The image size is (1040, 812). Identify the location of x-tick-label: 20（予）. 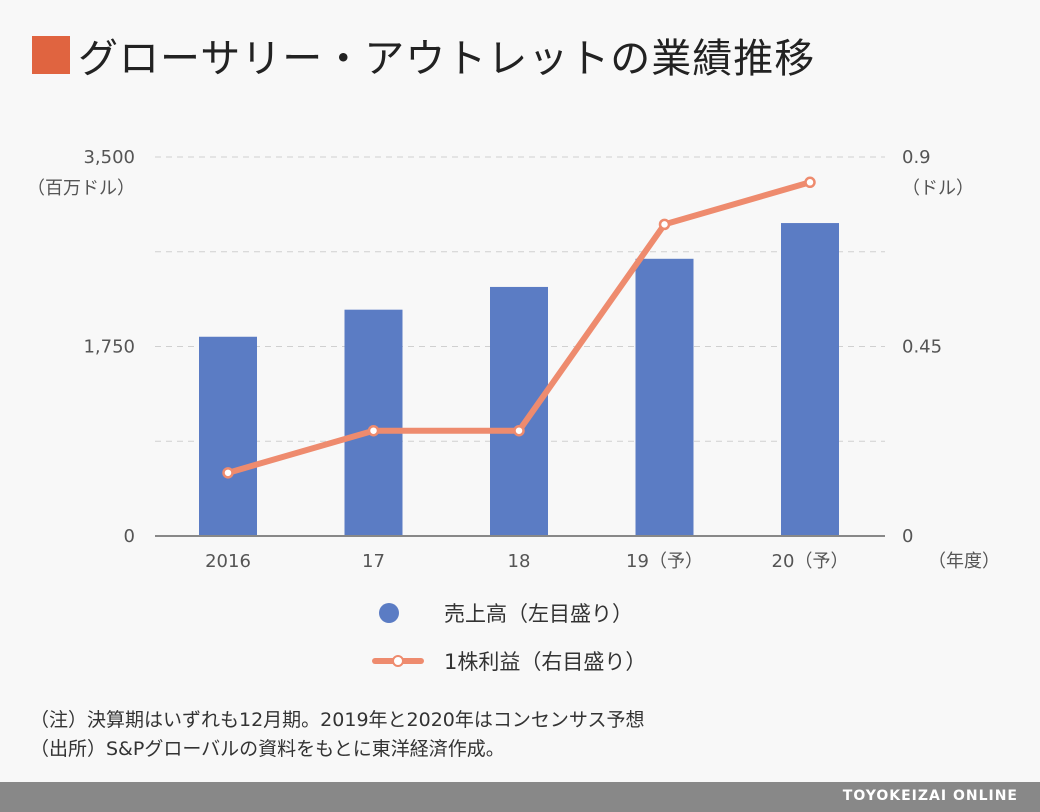
(810, 561).